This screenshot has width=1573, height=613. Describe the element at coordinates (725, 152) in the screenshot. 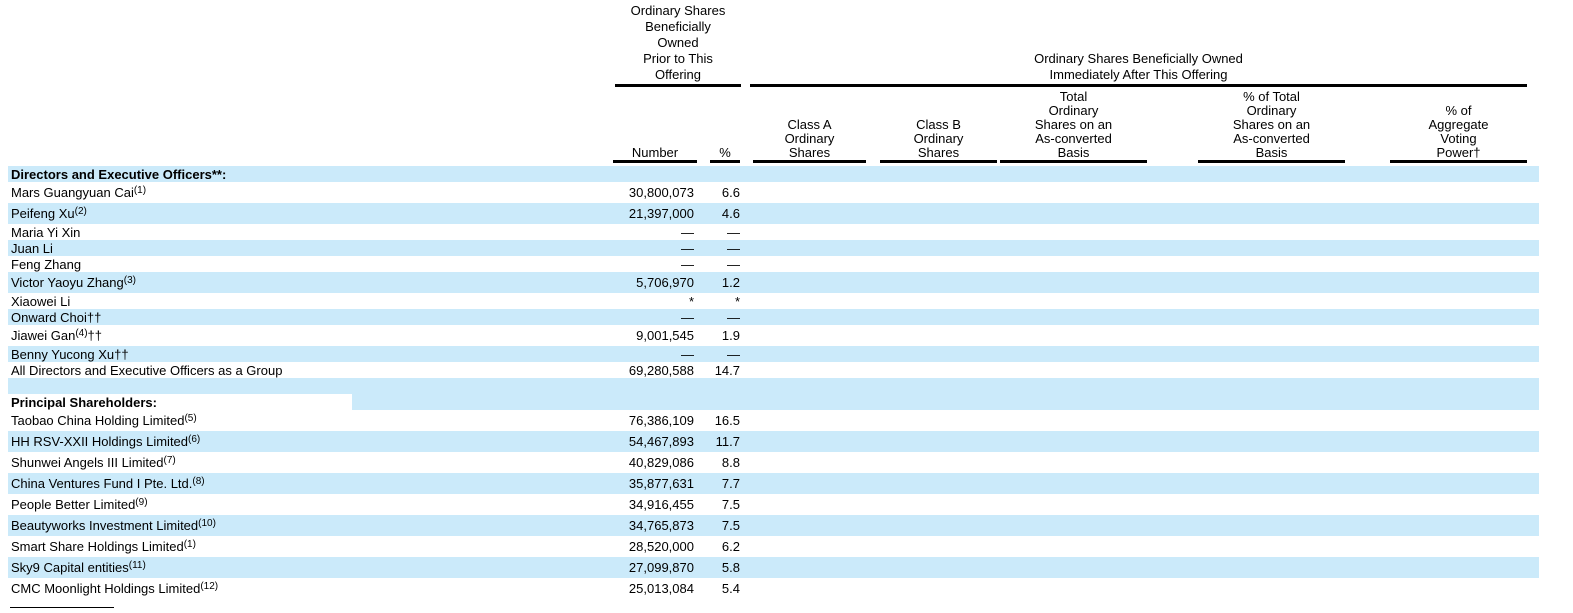

I see `col-percent-header: %` at that location.